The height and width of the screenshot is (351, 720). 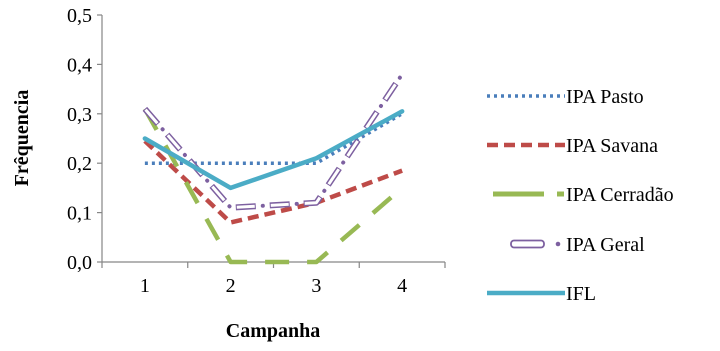 What do you see at coordinates (273, 331) in the screenshot?
I see `x-axis-title: Campanha` at bounding box center [273, 331].